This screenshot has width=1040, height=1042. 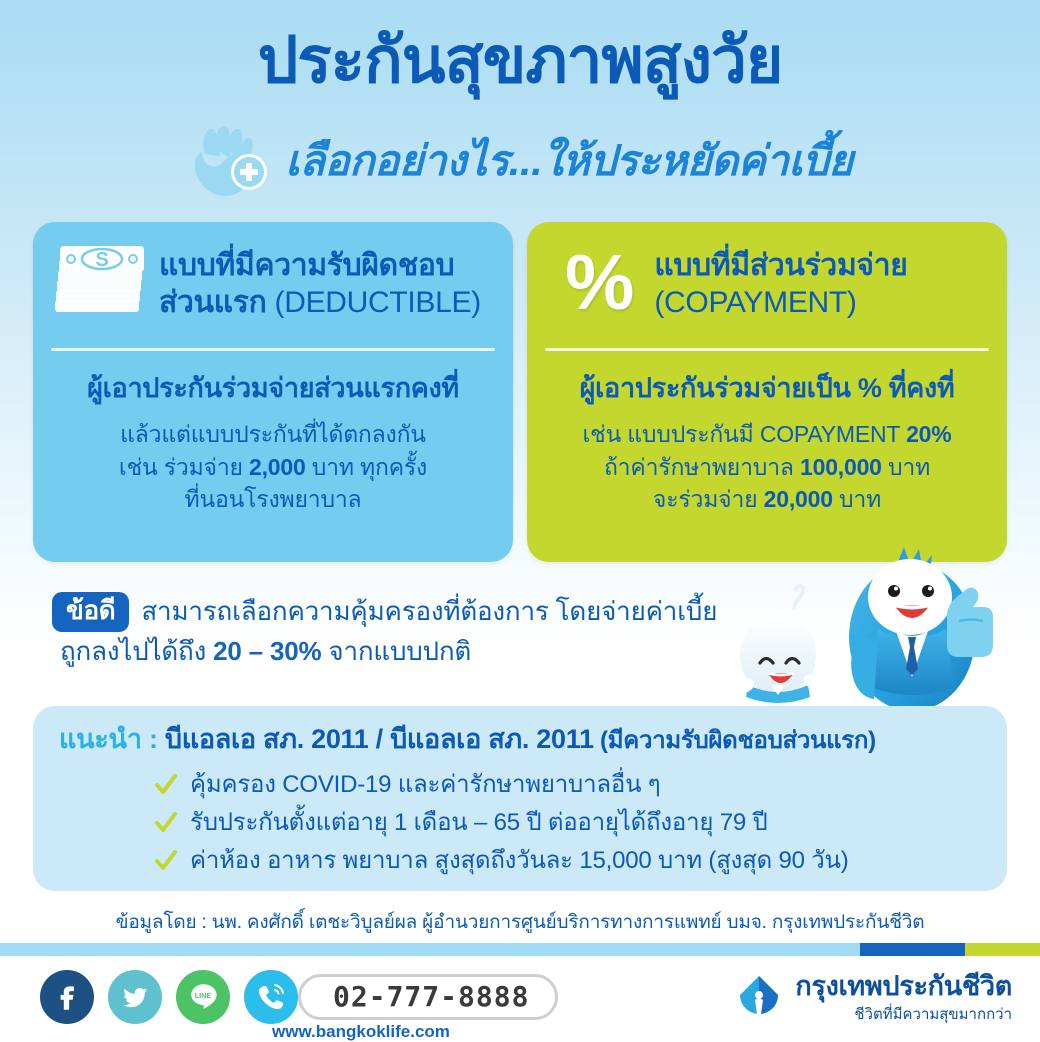 I want to click on card-deductible-desc-line3: ที่นอนโรงพยาบาล, so click(x=273, y=499).